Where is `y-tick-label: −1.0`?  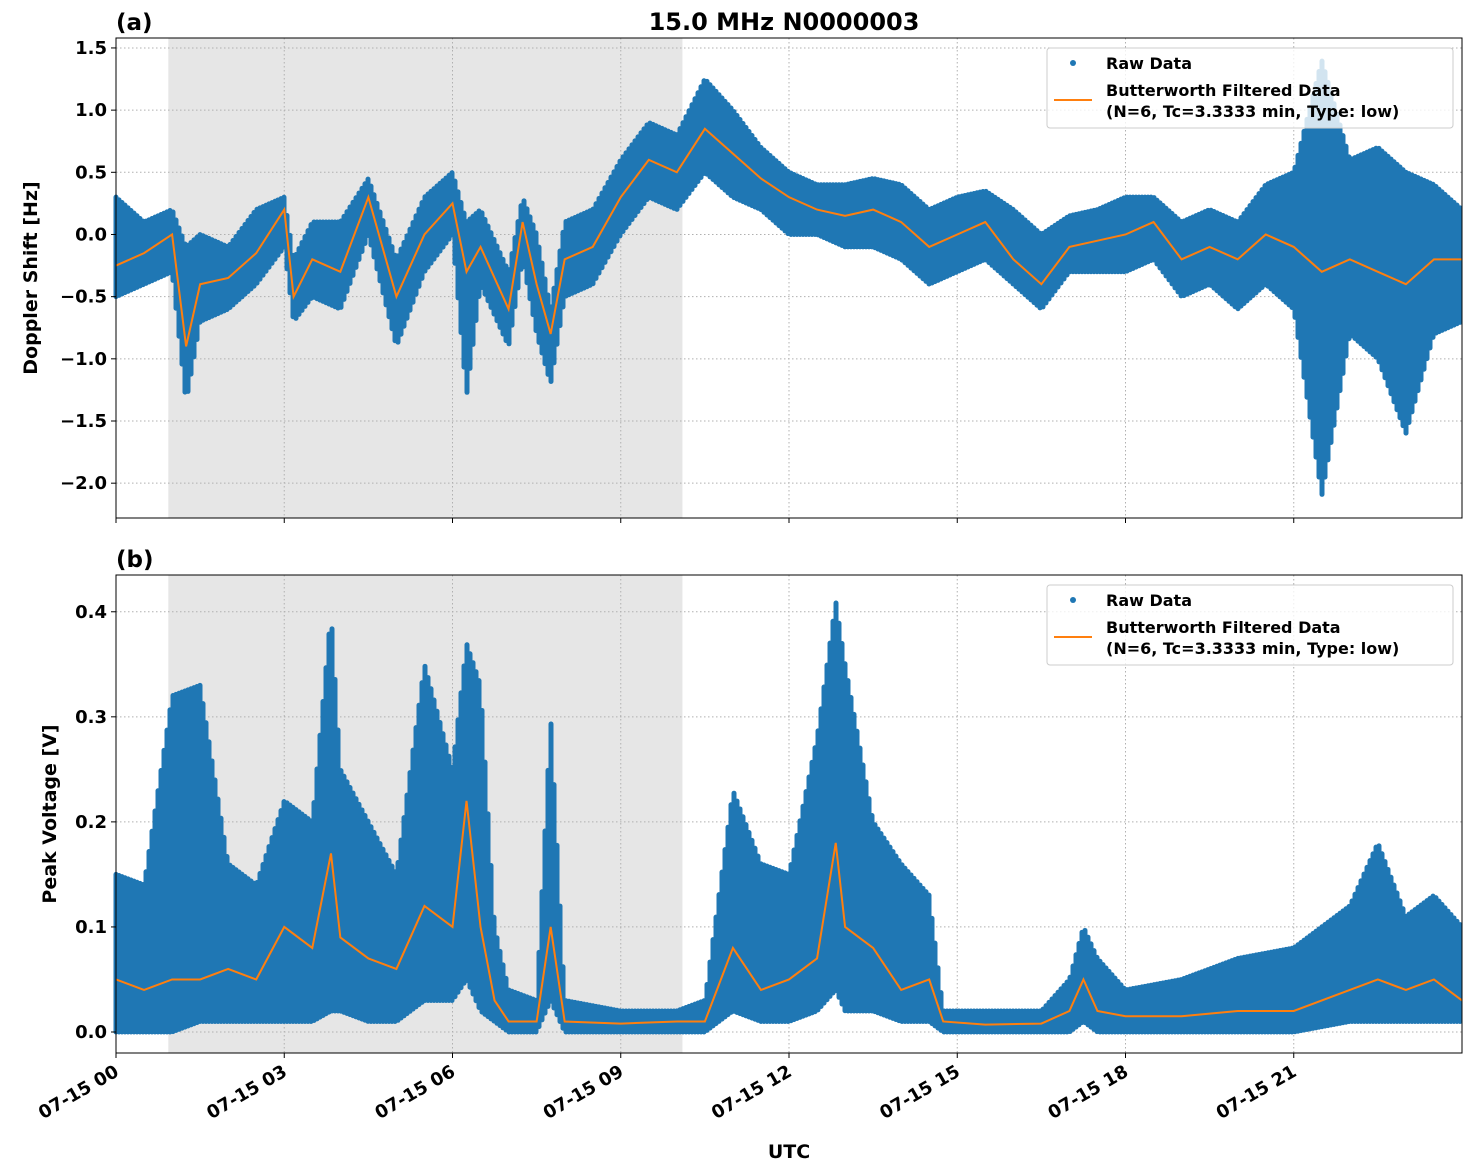 y-tick-label: −1.0 is located at coordinates (83, 359).